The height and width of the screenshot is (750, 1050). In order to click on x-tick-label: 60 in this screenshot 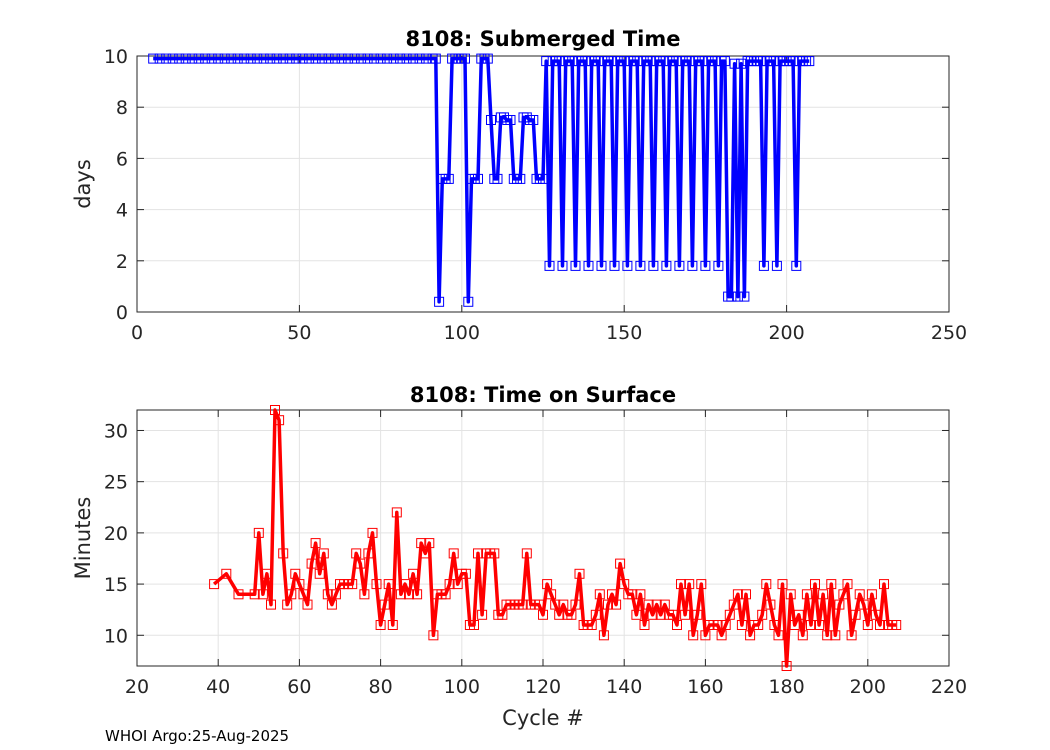, I will do `click(299, 687)`.